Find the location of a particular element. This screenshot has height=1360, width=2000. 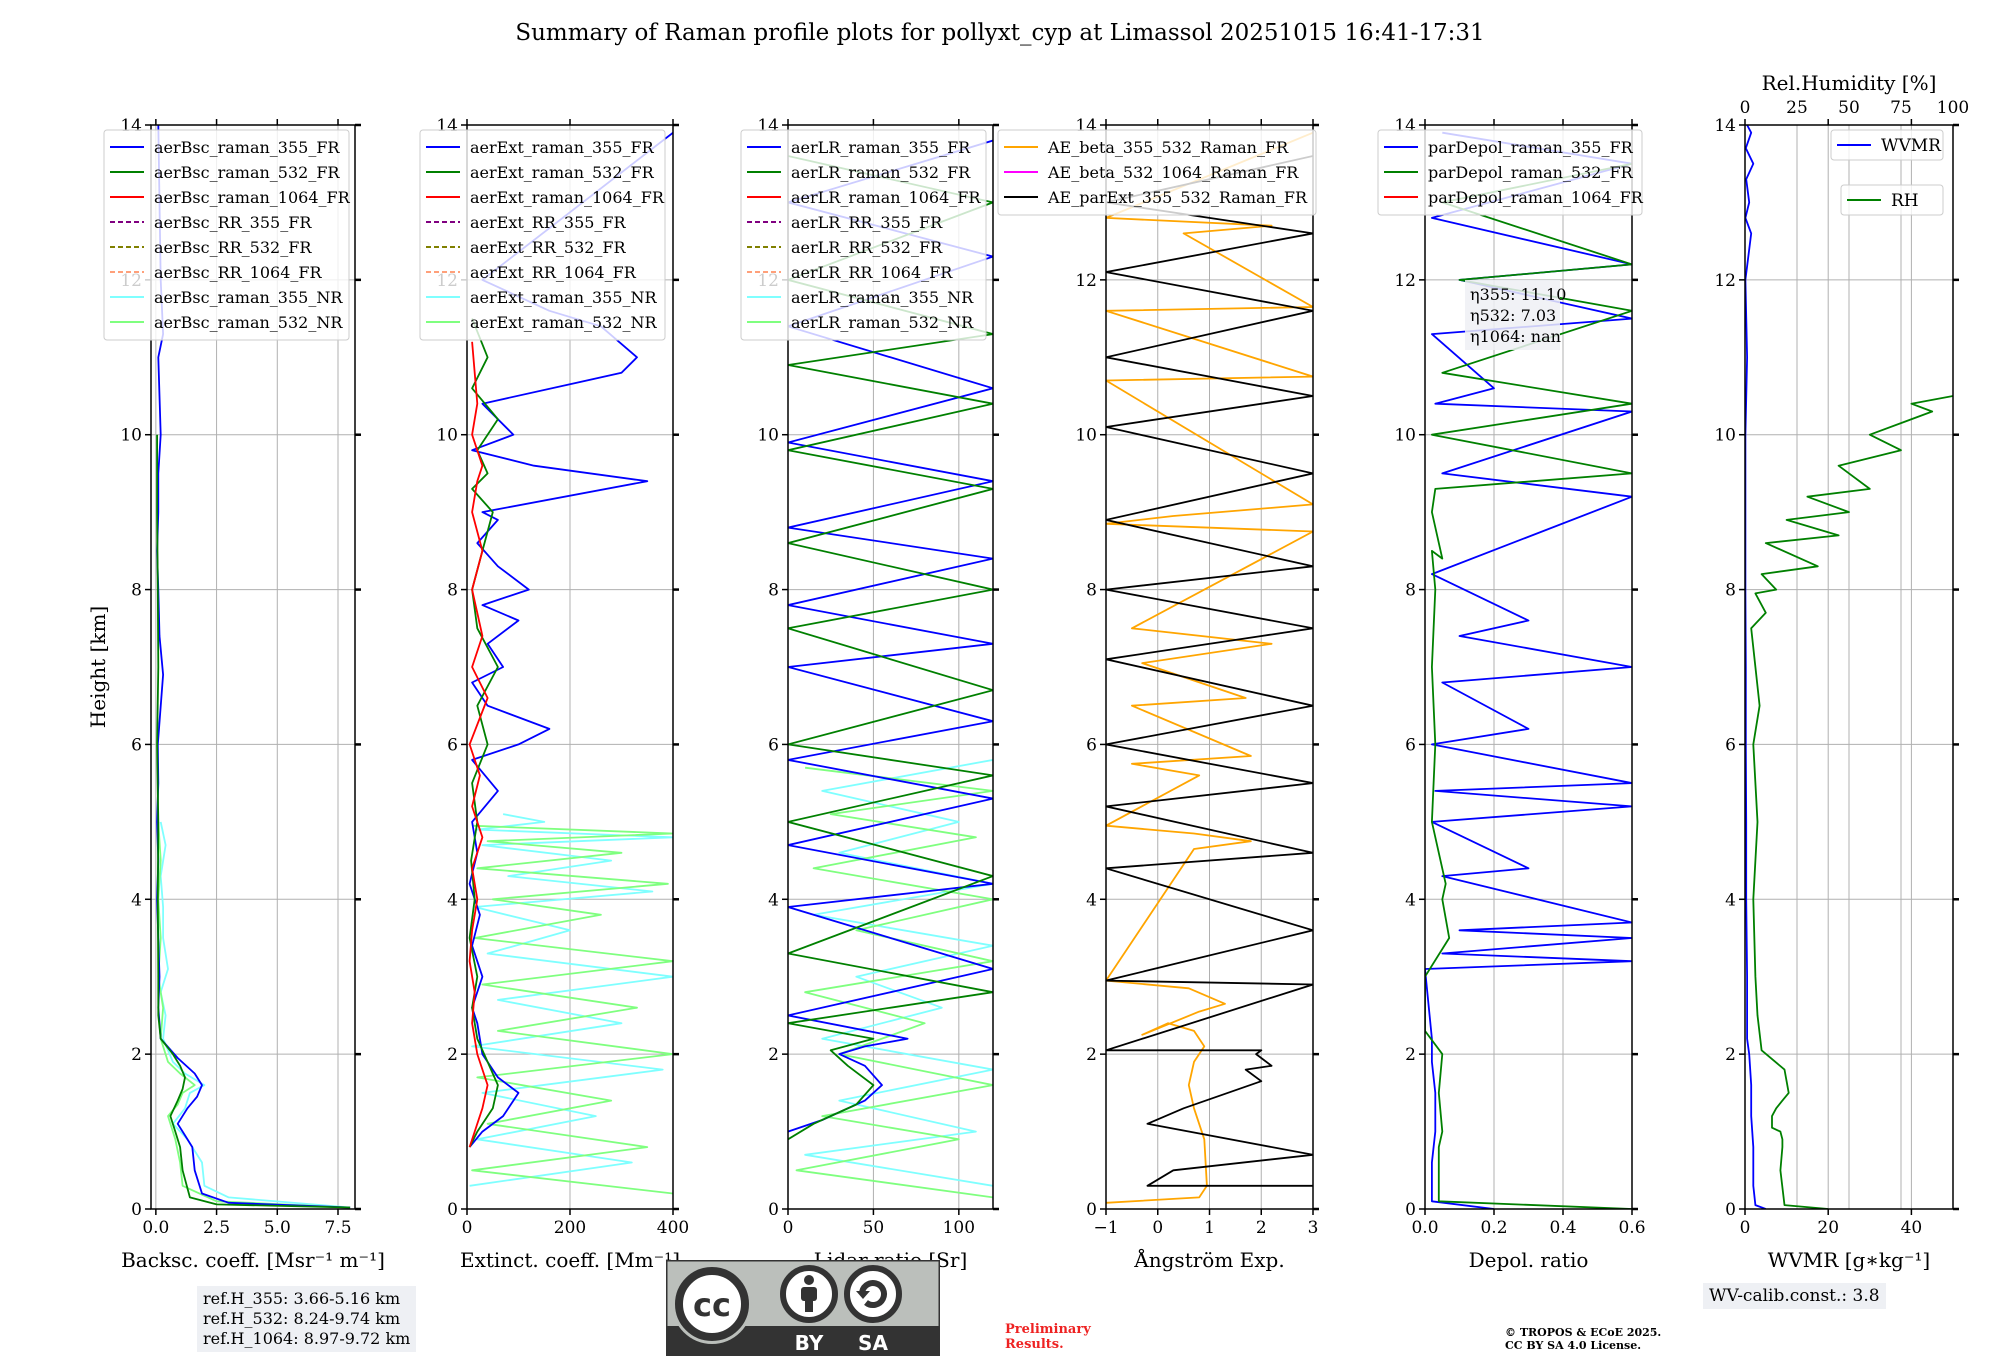

series-aerLR_raman_532_FR is located at coordinates (890, 648).